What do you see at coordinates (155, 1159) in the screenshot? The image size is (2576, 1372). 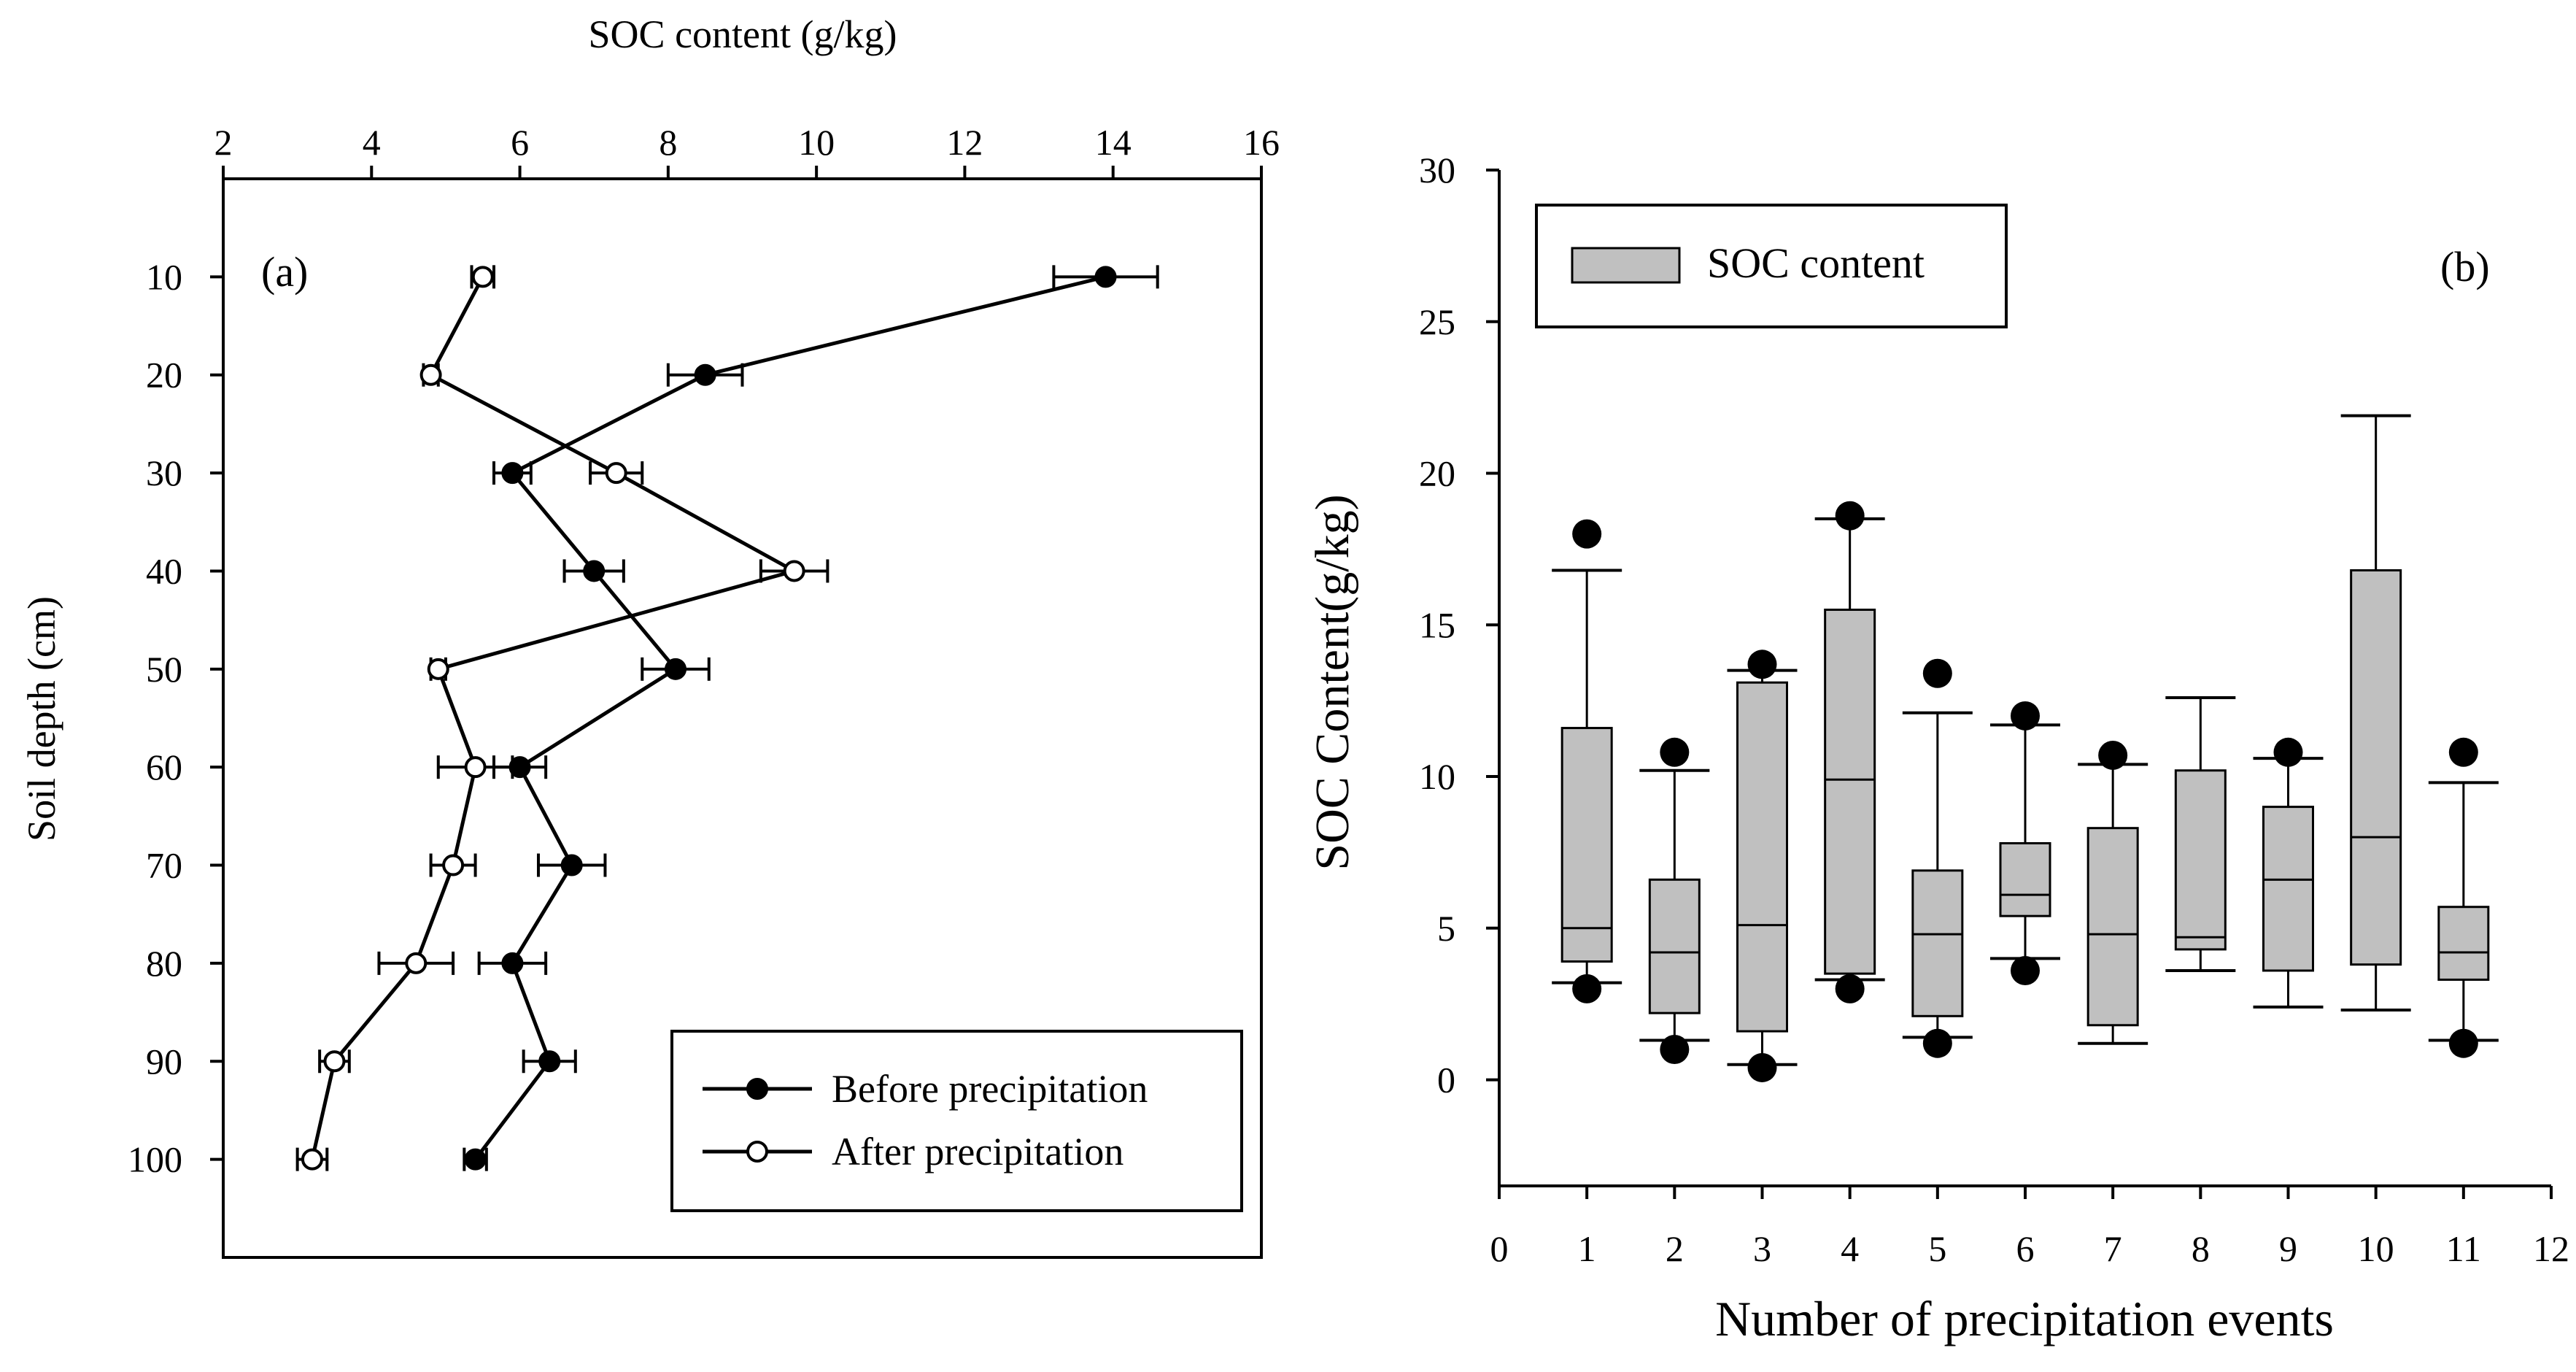 I see `panel-a-y-tick-label: 100` at bounding box center [155, 1159].